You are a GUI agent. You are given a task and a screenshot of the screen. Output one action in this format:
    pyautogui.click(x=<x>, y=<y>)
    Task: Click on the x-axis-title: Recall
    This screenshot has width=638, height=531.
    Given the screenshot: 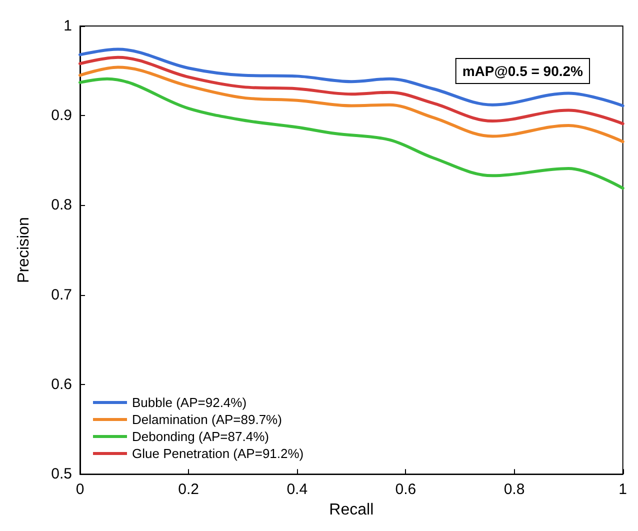 What is the action you would take?
    pyautogui.click(x=351, y=510)
    